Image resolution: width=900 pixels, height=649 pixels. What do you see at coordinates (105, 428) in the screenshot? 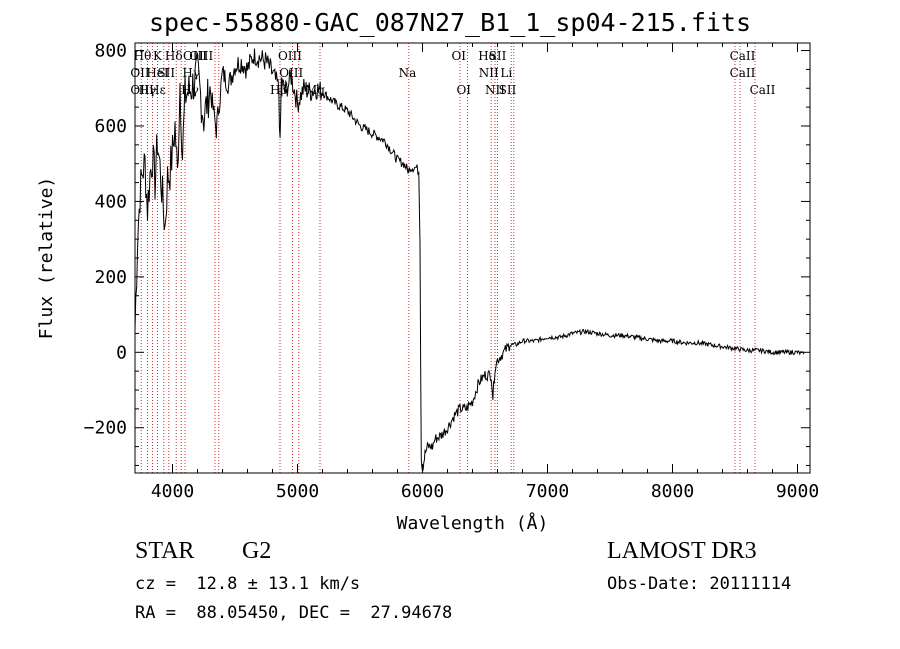
I see `y-tick-label: −200` at bounding box center [105, 428].